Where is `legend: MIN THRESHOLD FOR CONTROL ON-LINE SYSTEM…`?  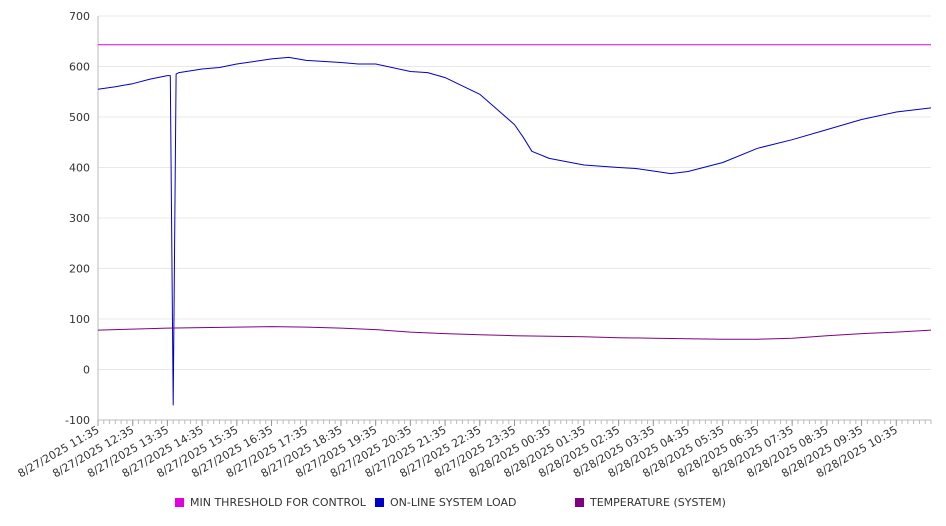
legend: MIN THRESHOLD FOR CONTROL ON-LINE SYSTEM… is located at coordinates (473, 506).